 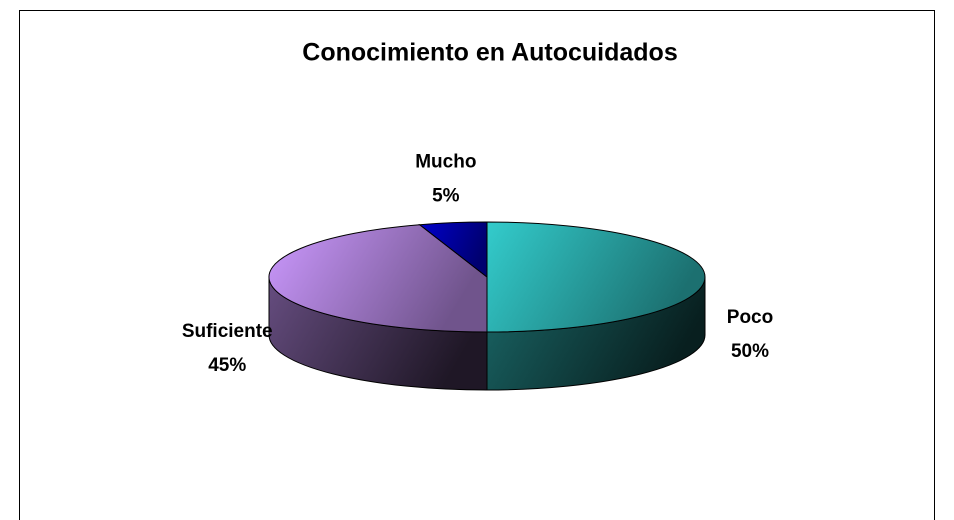 What do you see at coordinates (489, 53) in the screenshot?
I see `chart-title: Conocimiento en Autocuidados` at bounding box center [489, 53].